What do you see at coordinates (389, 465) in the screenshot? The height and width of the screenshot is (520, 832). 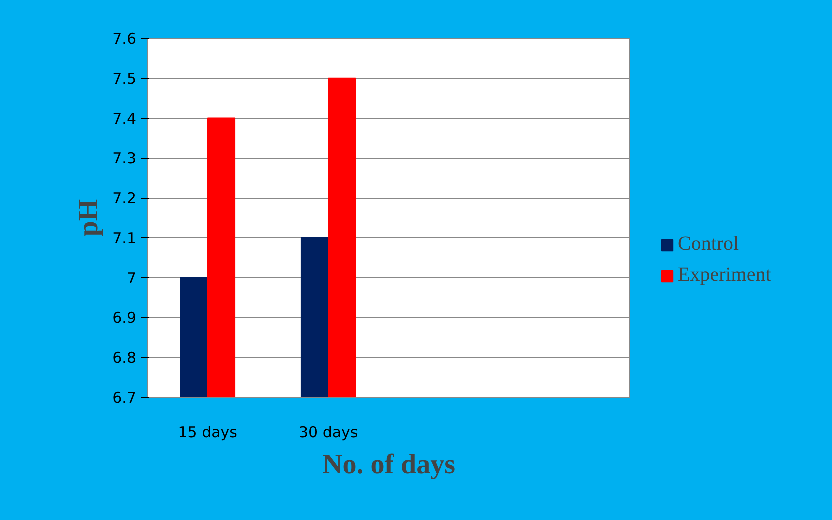 I see `x-axis-title: No. of days` at bounding box center [389, 465].